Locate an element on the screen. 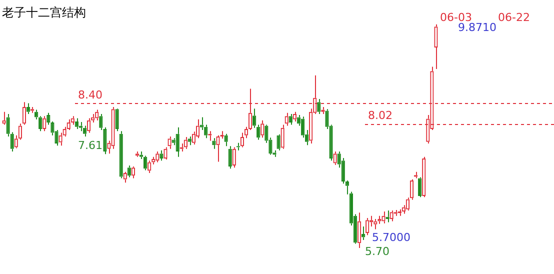  annotation: 7.61 is located at coordinates (90, 145).